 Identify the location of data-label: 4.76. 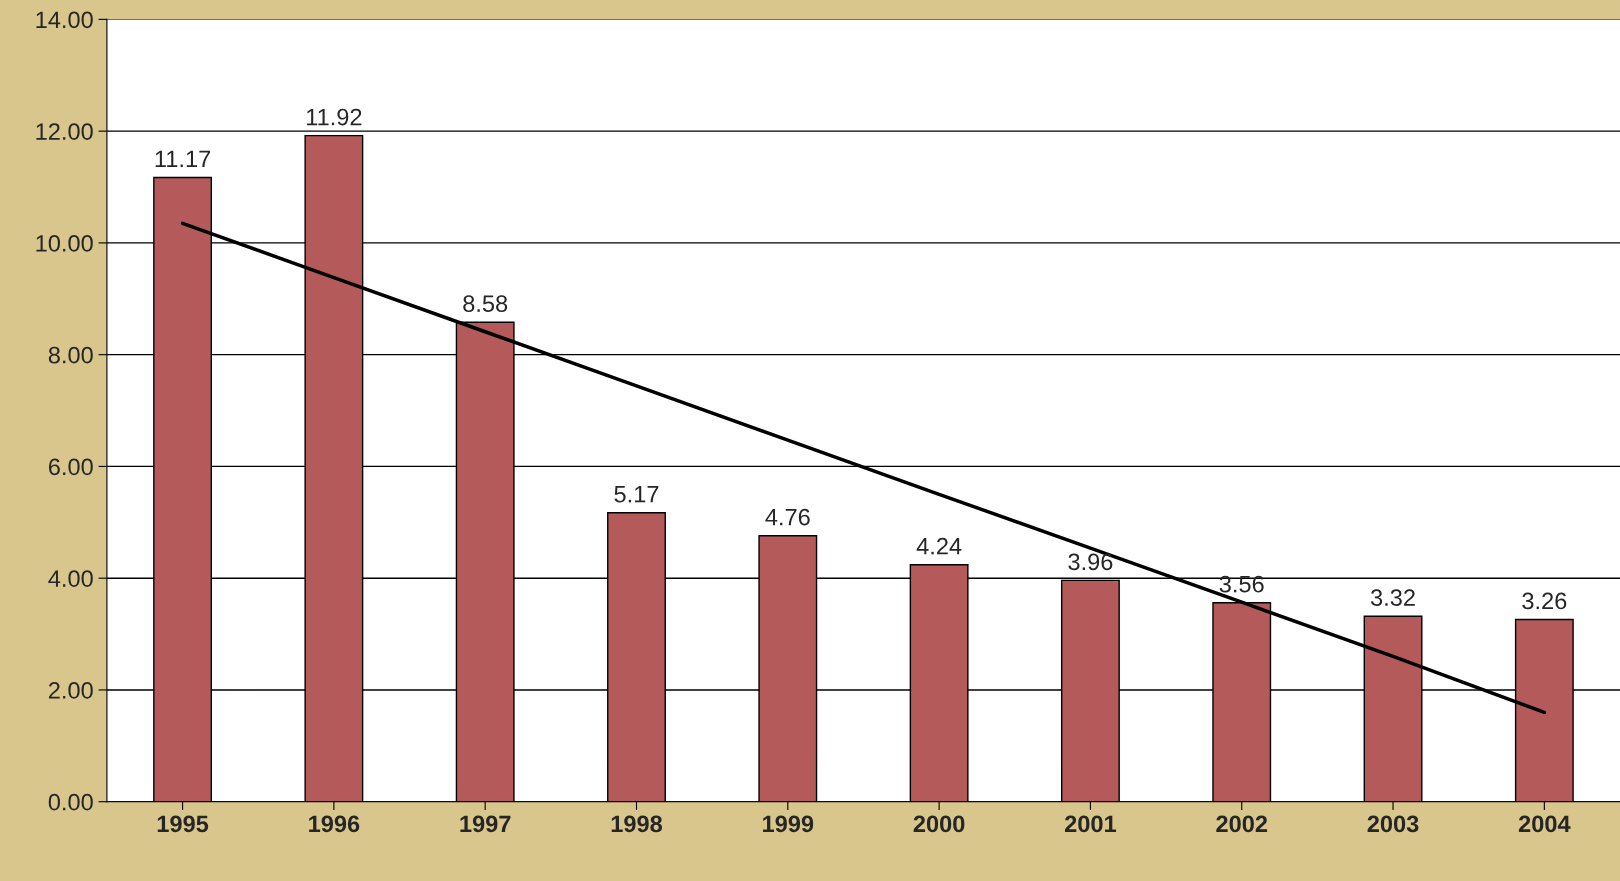
(787, 517).